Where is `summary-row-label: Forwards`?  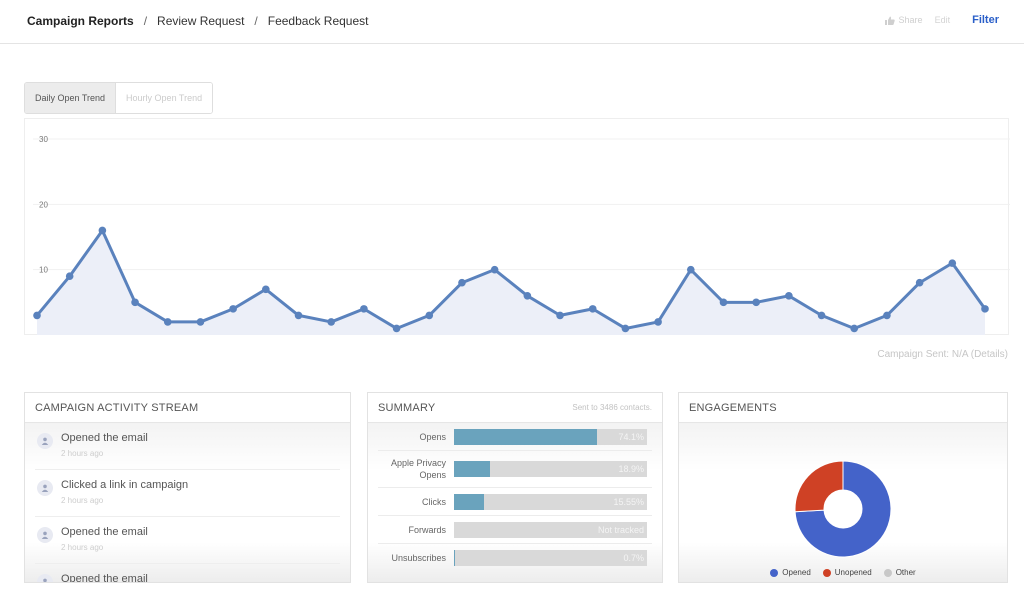
summary-row-label: Forwards is located at coordinates (427, 529).